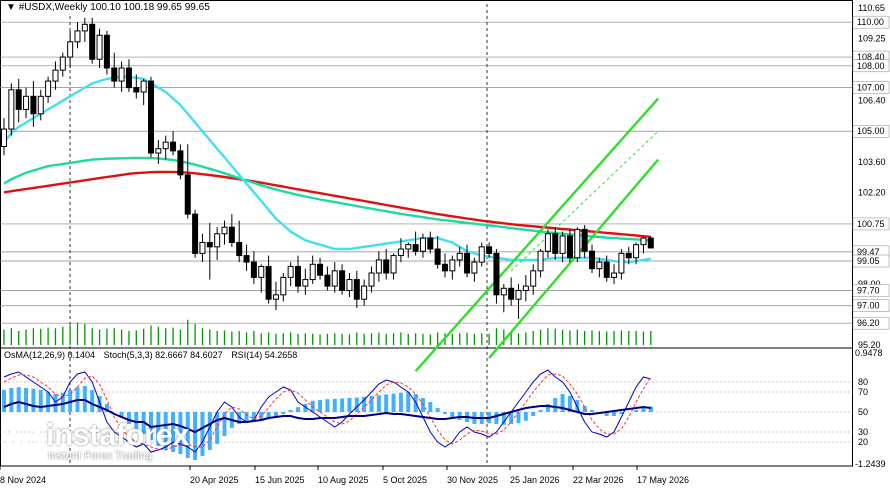 The height and width of the screenshot is (492, 890). I want to click on indicator-tick-label: 20, so click(863, 442).